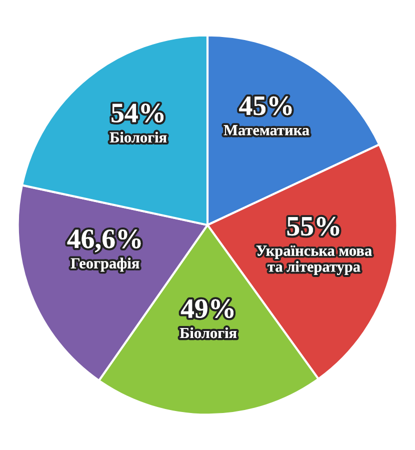 Image resolution: width=415 pixels, height=450 pixels. I want to click on data-label: 46,6%, so click(104, 241).